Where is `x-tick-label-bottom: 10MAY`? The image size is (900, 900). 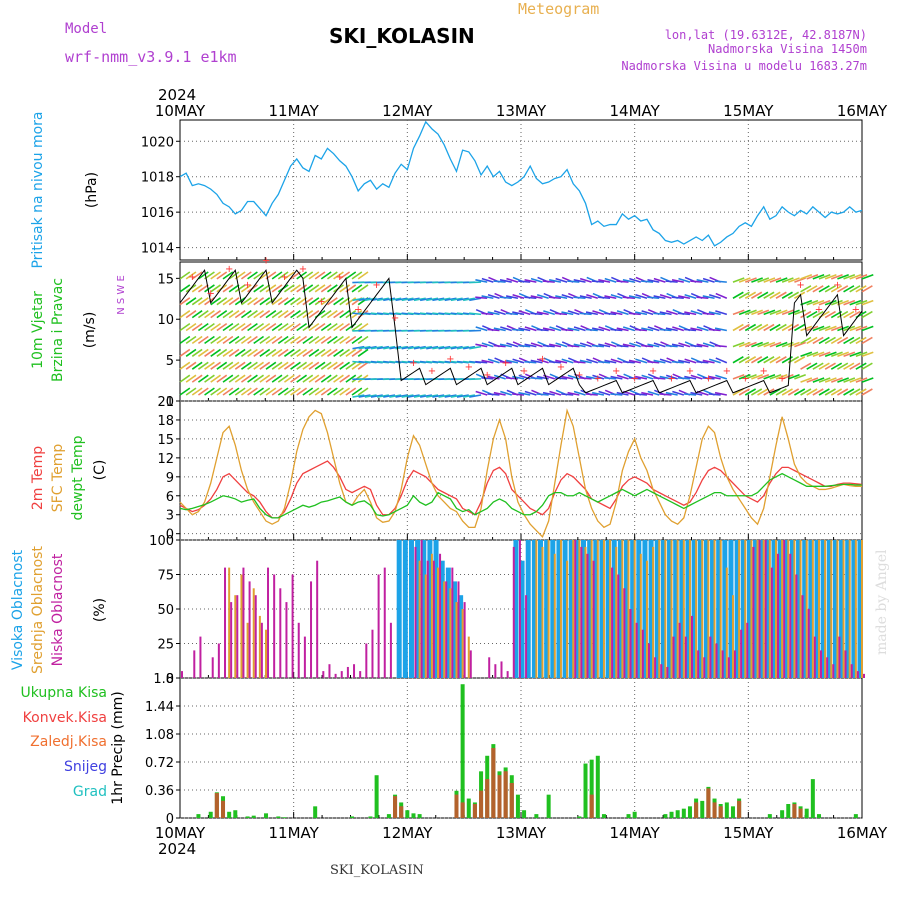 x-tick-label-bottom: 10MAY is located at coordinates (180, 833).